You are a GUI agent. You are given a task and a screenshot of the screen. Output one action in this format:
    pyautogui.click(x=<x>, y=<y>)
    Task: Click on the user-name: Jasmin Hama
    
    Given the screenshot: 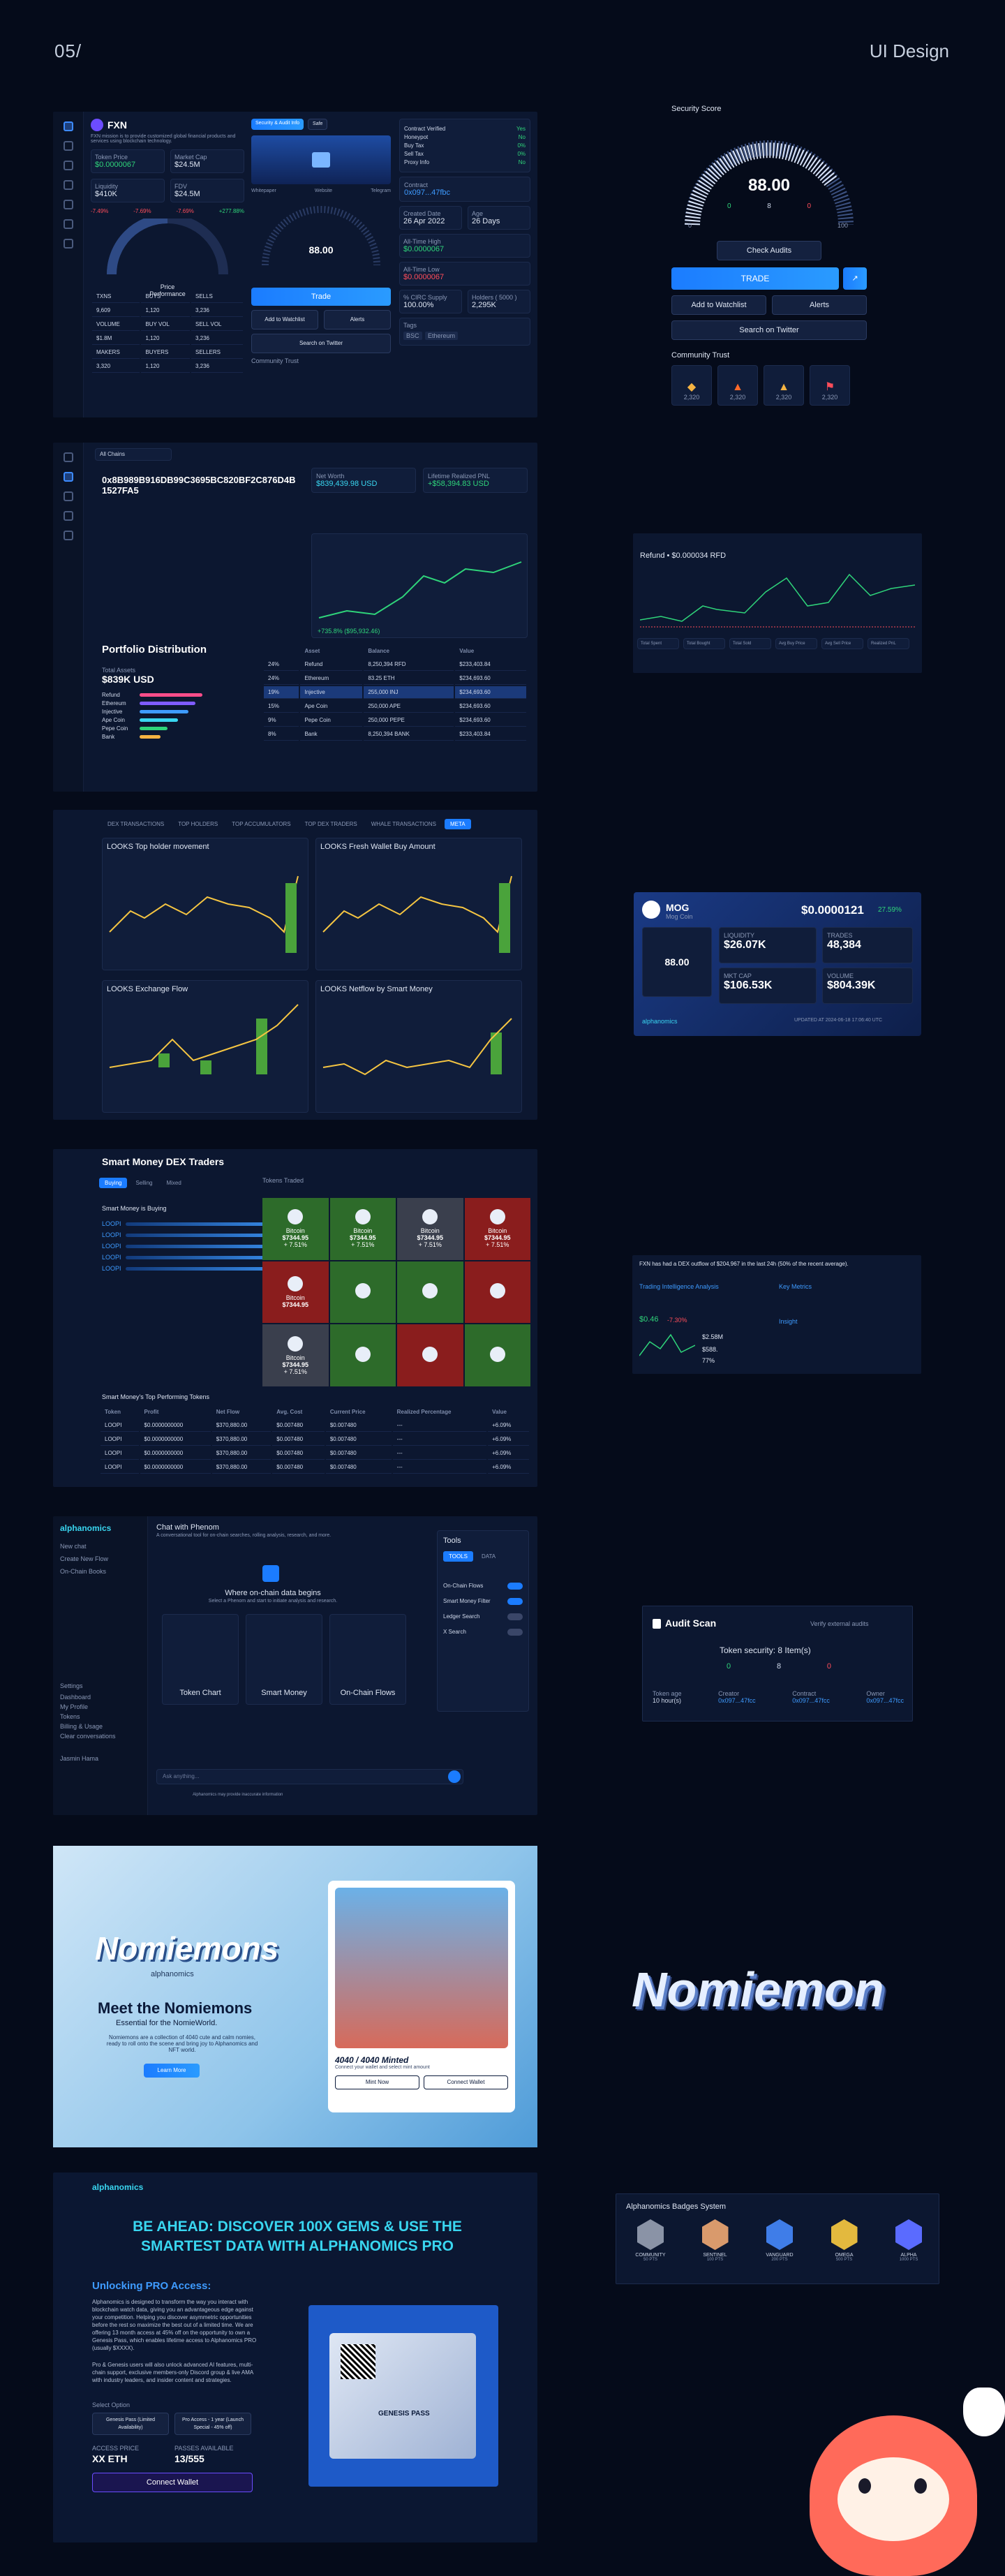 What is the action you would take?
    pyautogui.click(x=79, y=1758)
    